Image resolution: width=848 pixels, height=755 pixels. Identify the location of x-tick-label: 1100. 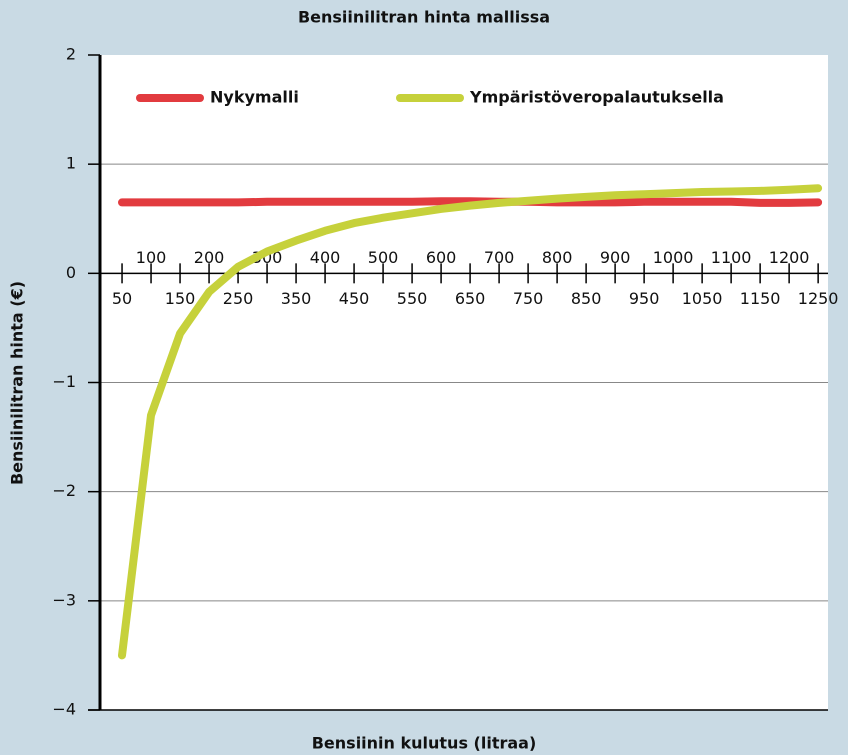
(731, 257).